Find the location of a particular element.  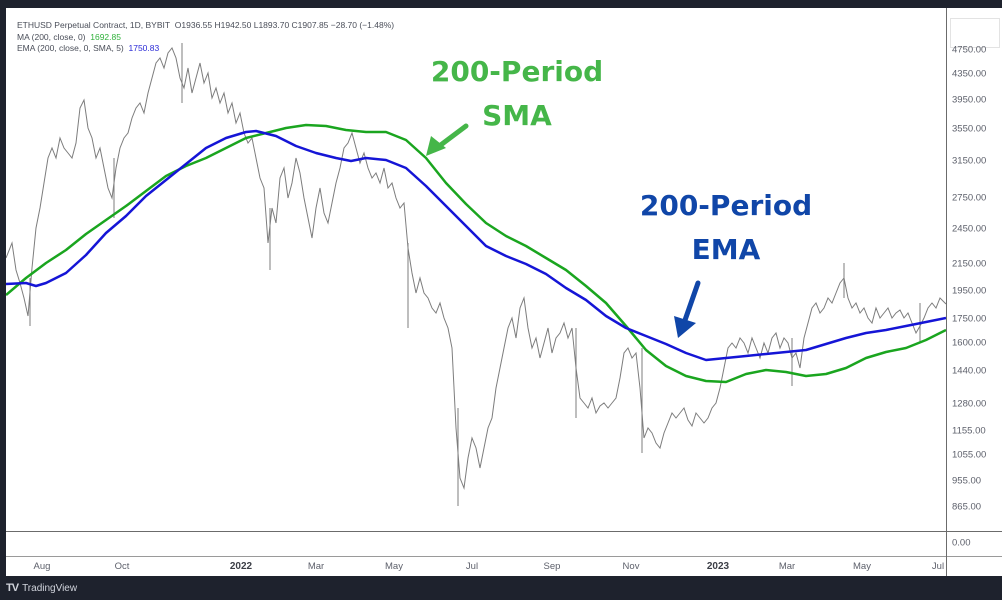

time-tick: Nov is located at coordinates (631, 566).